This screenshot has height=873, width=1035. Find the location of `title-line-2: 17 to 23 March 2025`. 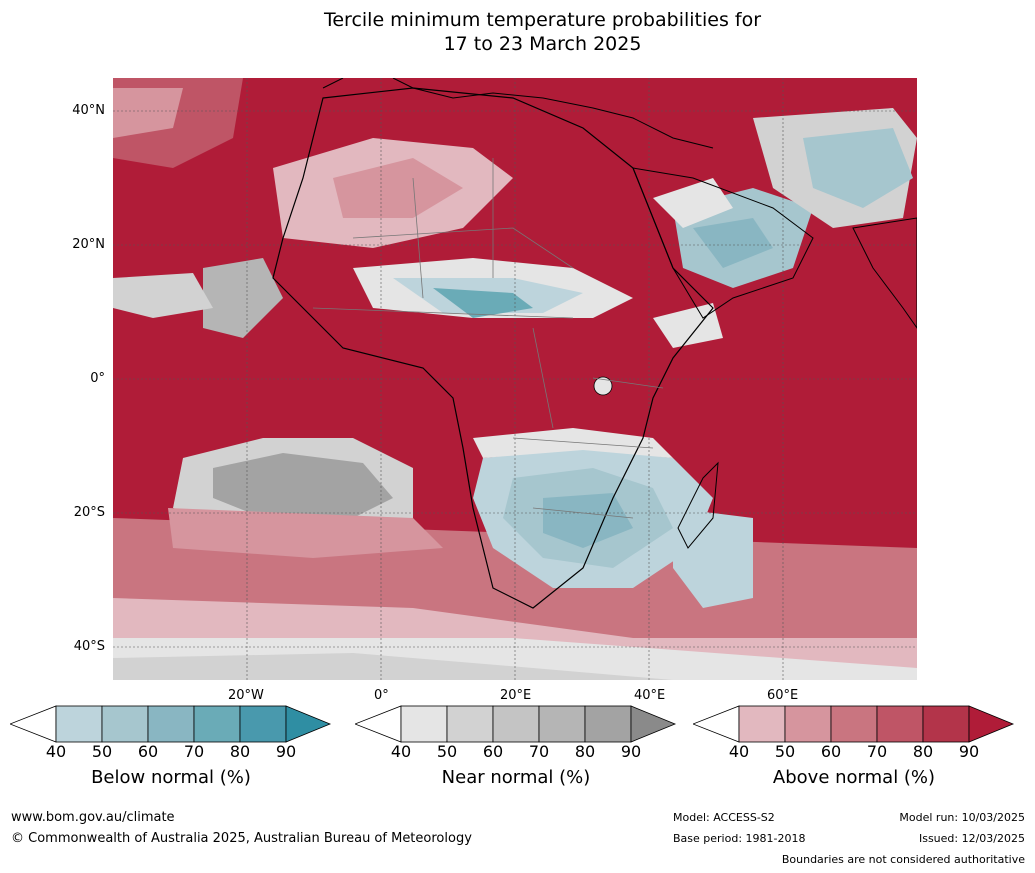

title-line-2: 17 to 23 March 2025 is located at coordinates (542, 44).